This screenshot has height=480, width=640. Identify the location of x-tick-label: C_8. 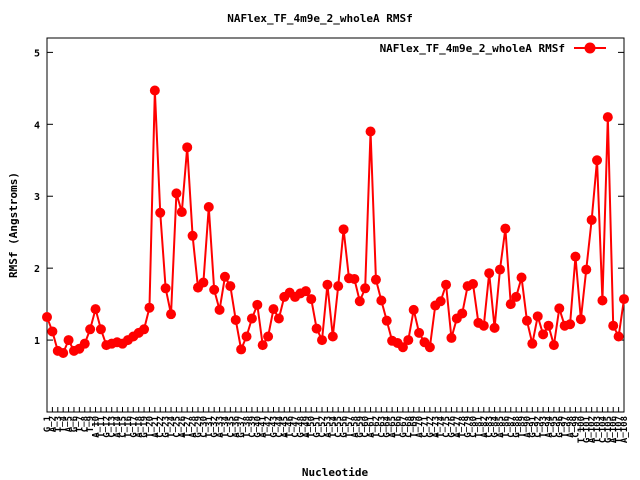
(86, 424).